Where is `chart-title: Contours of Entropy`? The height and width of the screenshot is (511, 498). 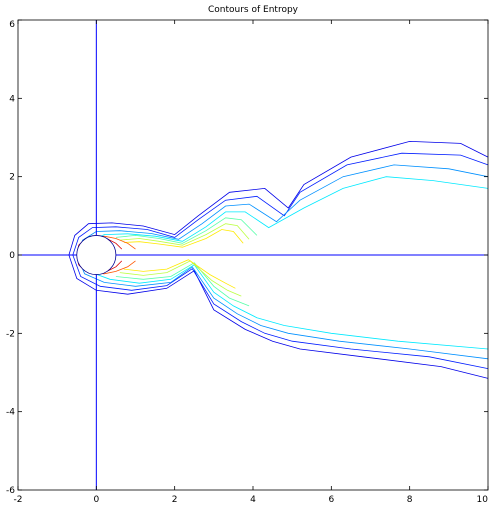
chart-title: Contours of Entropy is located at coordinates (253, 10).